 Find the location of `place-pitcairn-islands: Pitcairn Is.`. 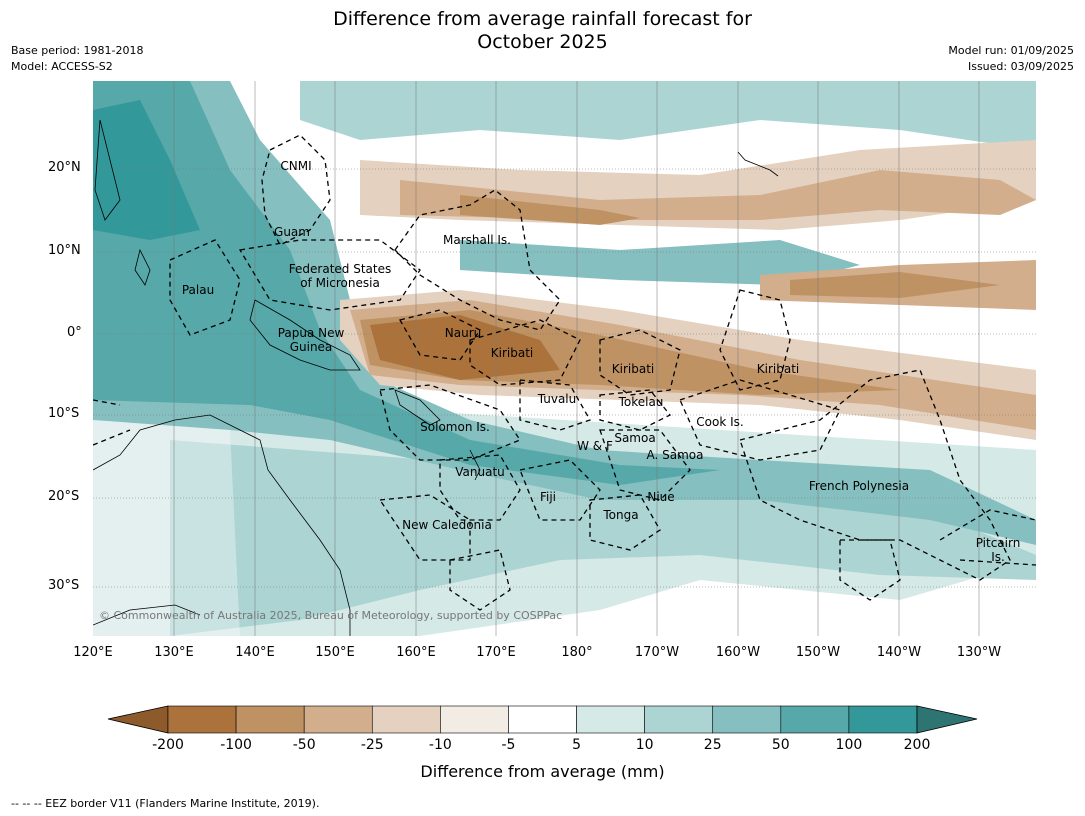

place-pitcairn-islands: Pitcairn Is. is located at coordinates (998, 550).